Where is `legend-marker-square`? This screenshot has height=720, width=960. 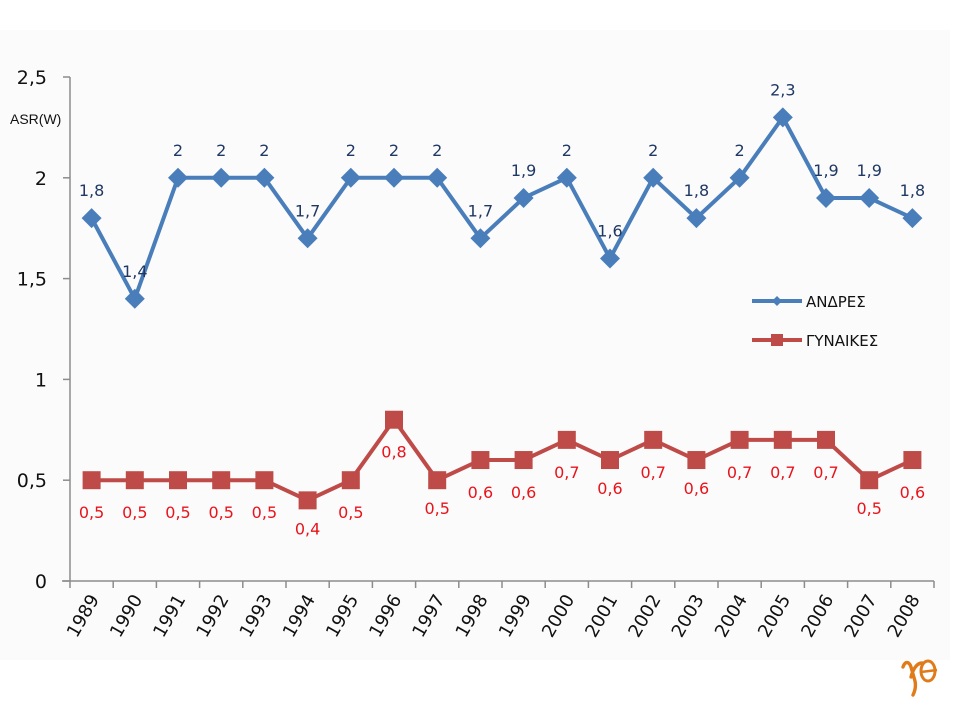
legend-marker-square is located at coordinates (777, 340).